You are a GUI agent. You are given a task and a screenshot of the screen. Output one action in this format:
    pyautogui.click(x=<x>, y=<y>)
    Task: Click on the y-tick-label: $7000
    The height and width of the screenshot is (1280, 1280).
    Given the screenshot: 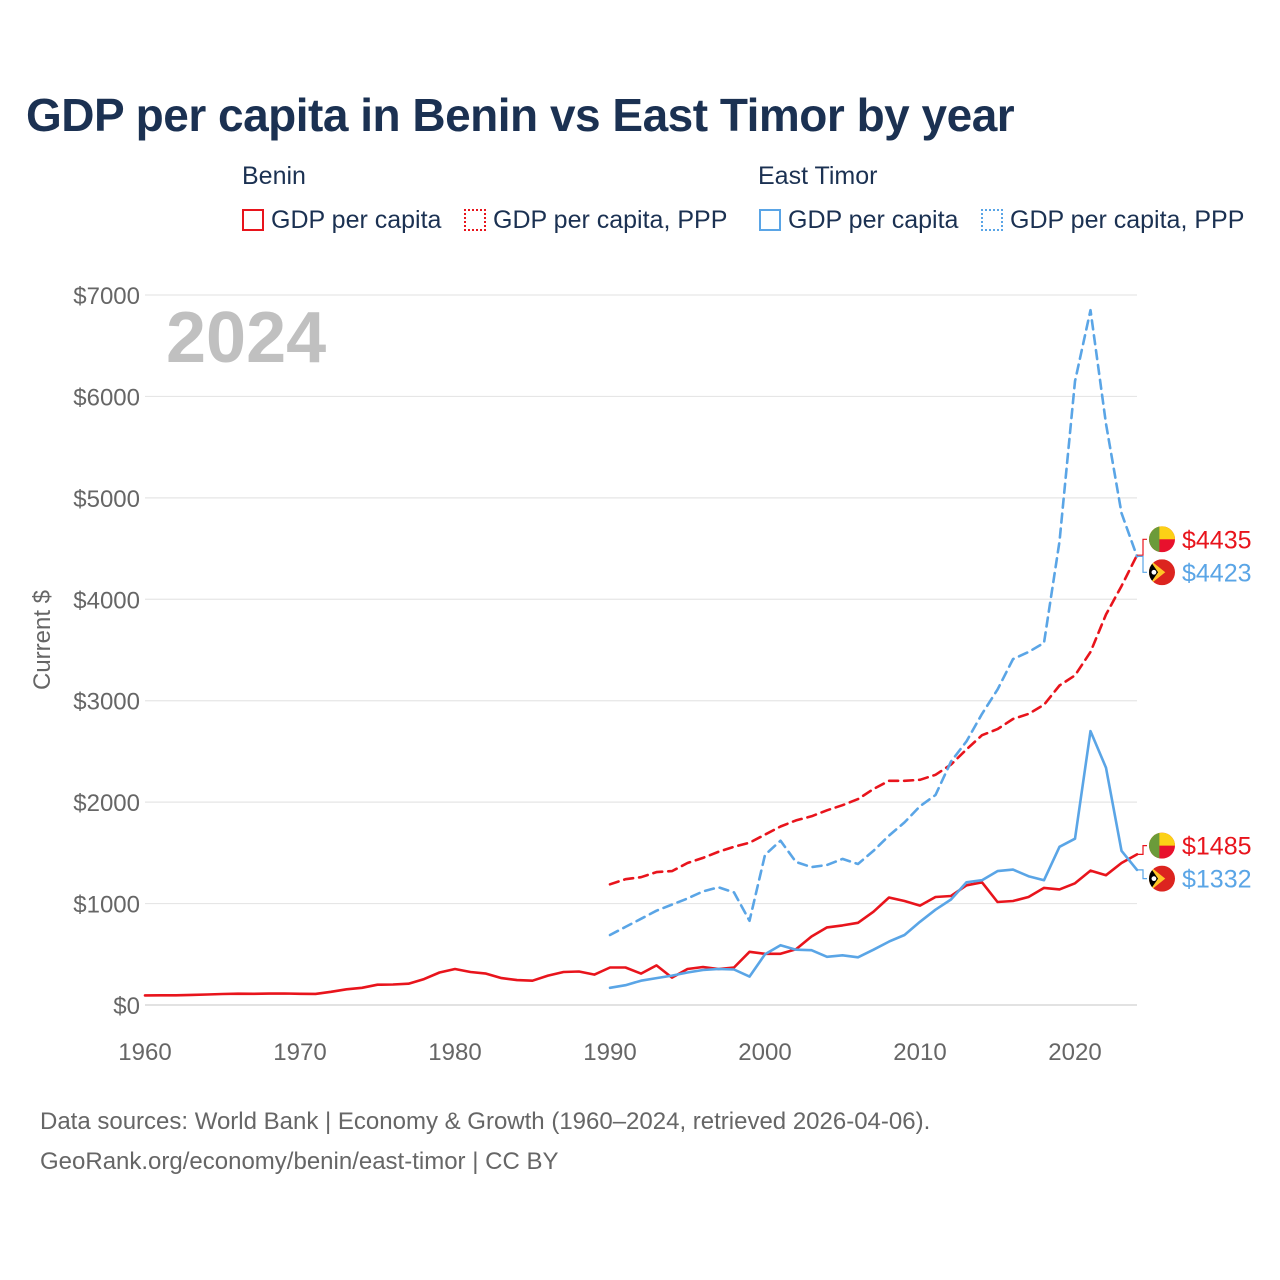 What is the action you would take?
    pyautogui.click(x=106, y=296)
    